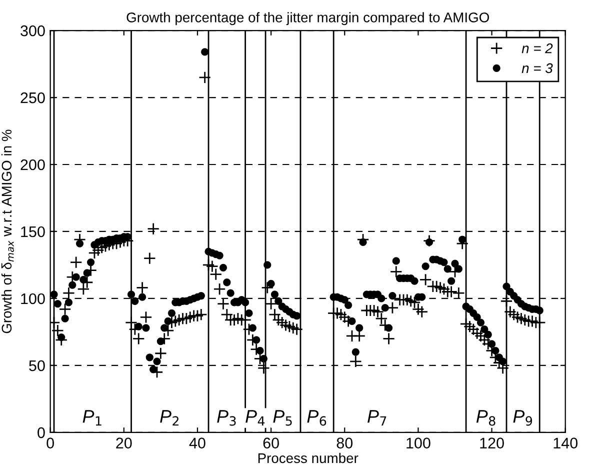 This screenshot has width=592, height=470. I want to click on y-tick-label: 250, so click(32, 98).